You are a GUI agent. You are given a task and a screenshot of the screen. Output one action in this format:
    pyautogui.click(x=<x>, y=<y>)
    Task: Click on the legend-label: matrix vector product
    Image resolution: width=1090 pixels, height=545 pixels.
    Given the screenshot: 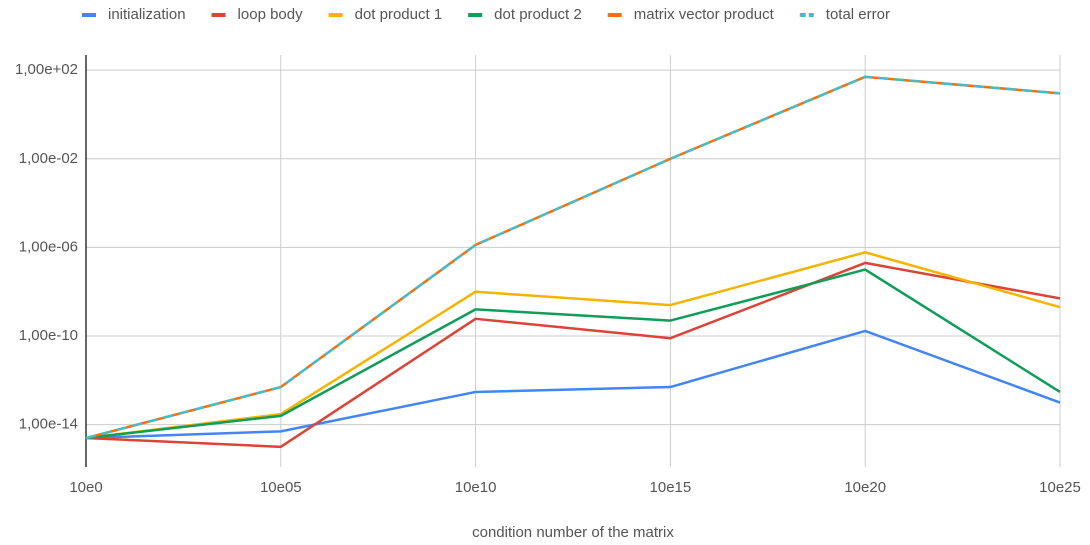 What is the action you would take?
    pyautogui.click(x=704, y=14)
    